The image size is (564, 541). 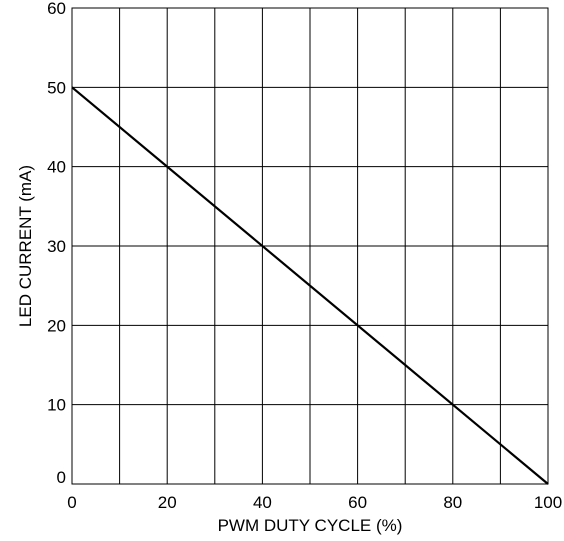 What do you see at coordinates (25, 246) in the screenshot?
I see `y-axis-label: LED CURRENT (mA)` at bounding box center [25, 246].